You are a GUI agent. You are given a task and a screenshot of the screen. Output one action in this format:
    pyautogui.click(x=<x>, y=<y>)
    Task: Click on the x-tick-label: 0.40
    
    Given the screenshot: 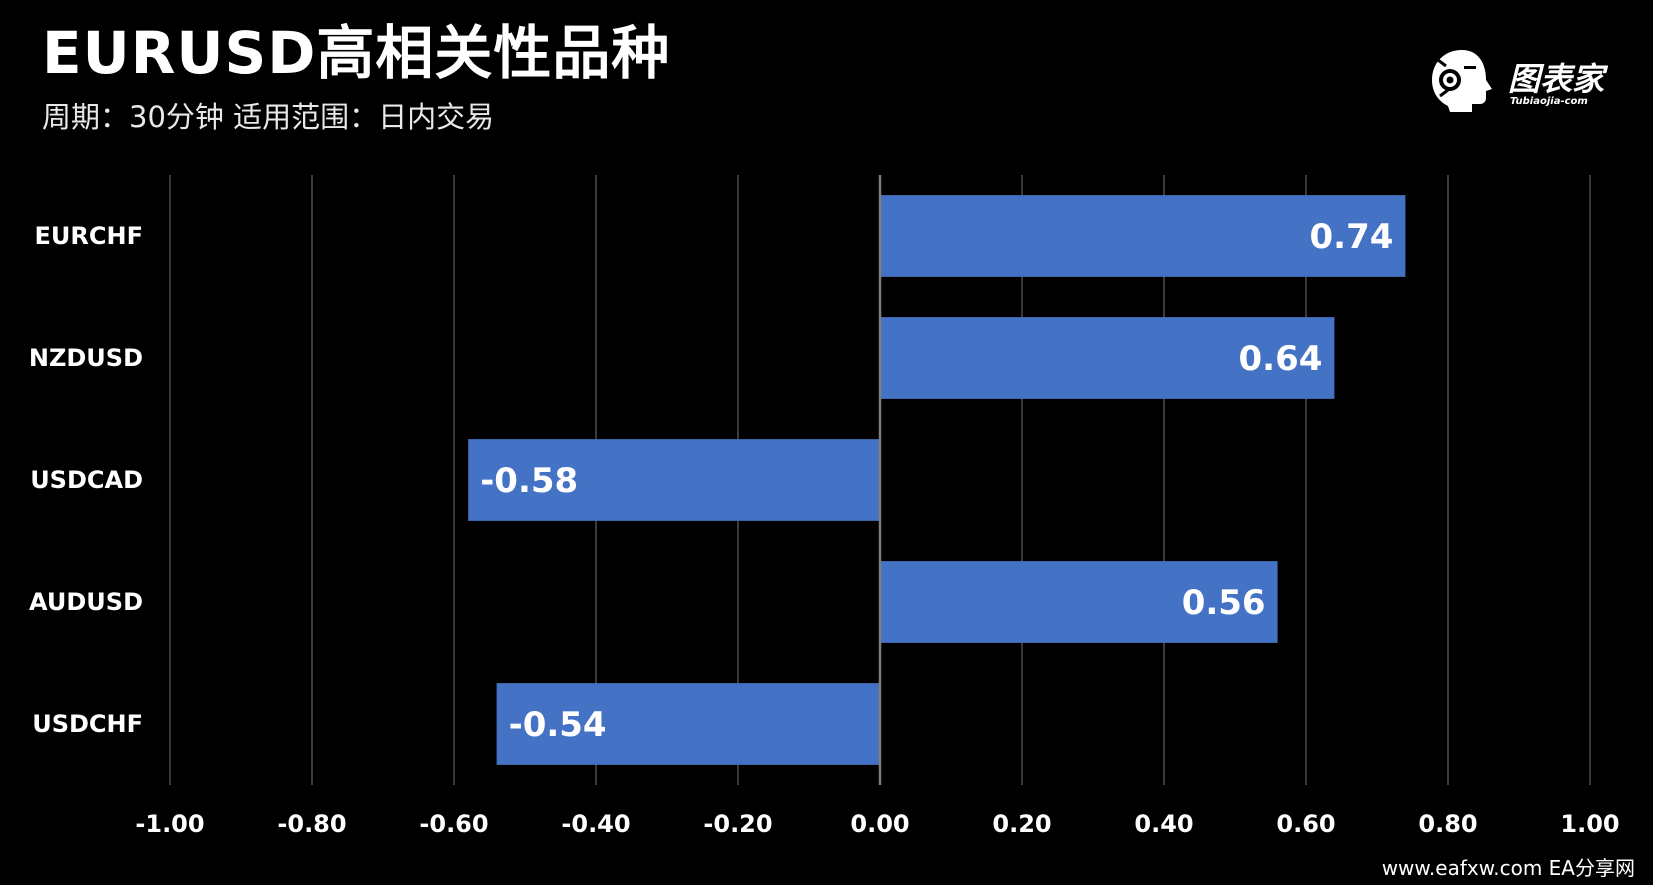 What is the action you would take?
    pyautogui.click(x=1163, y=824)
    